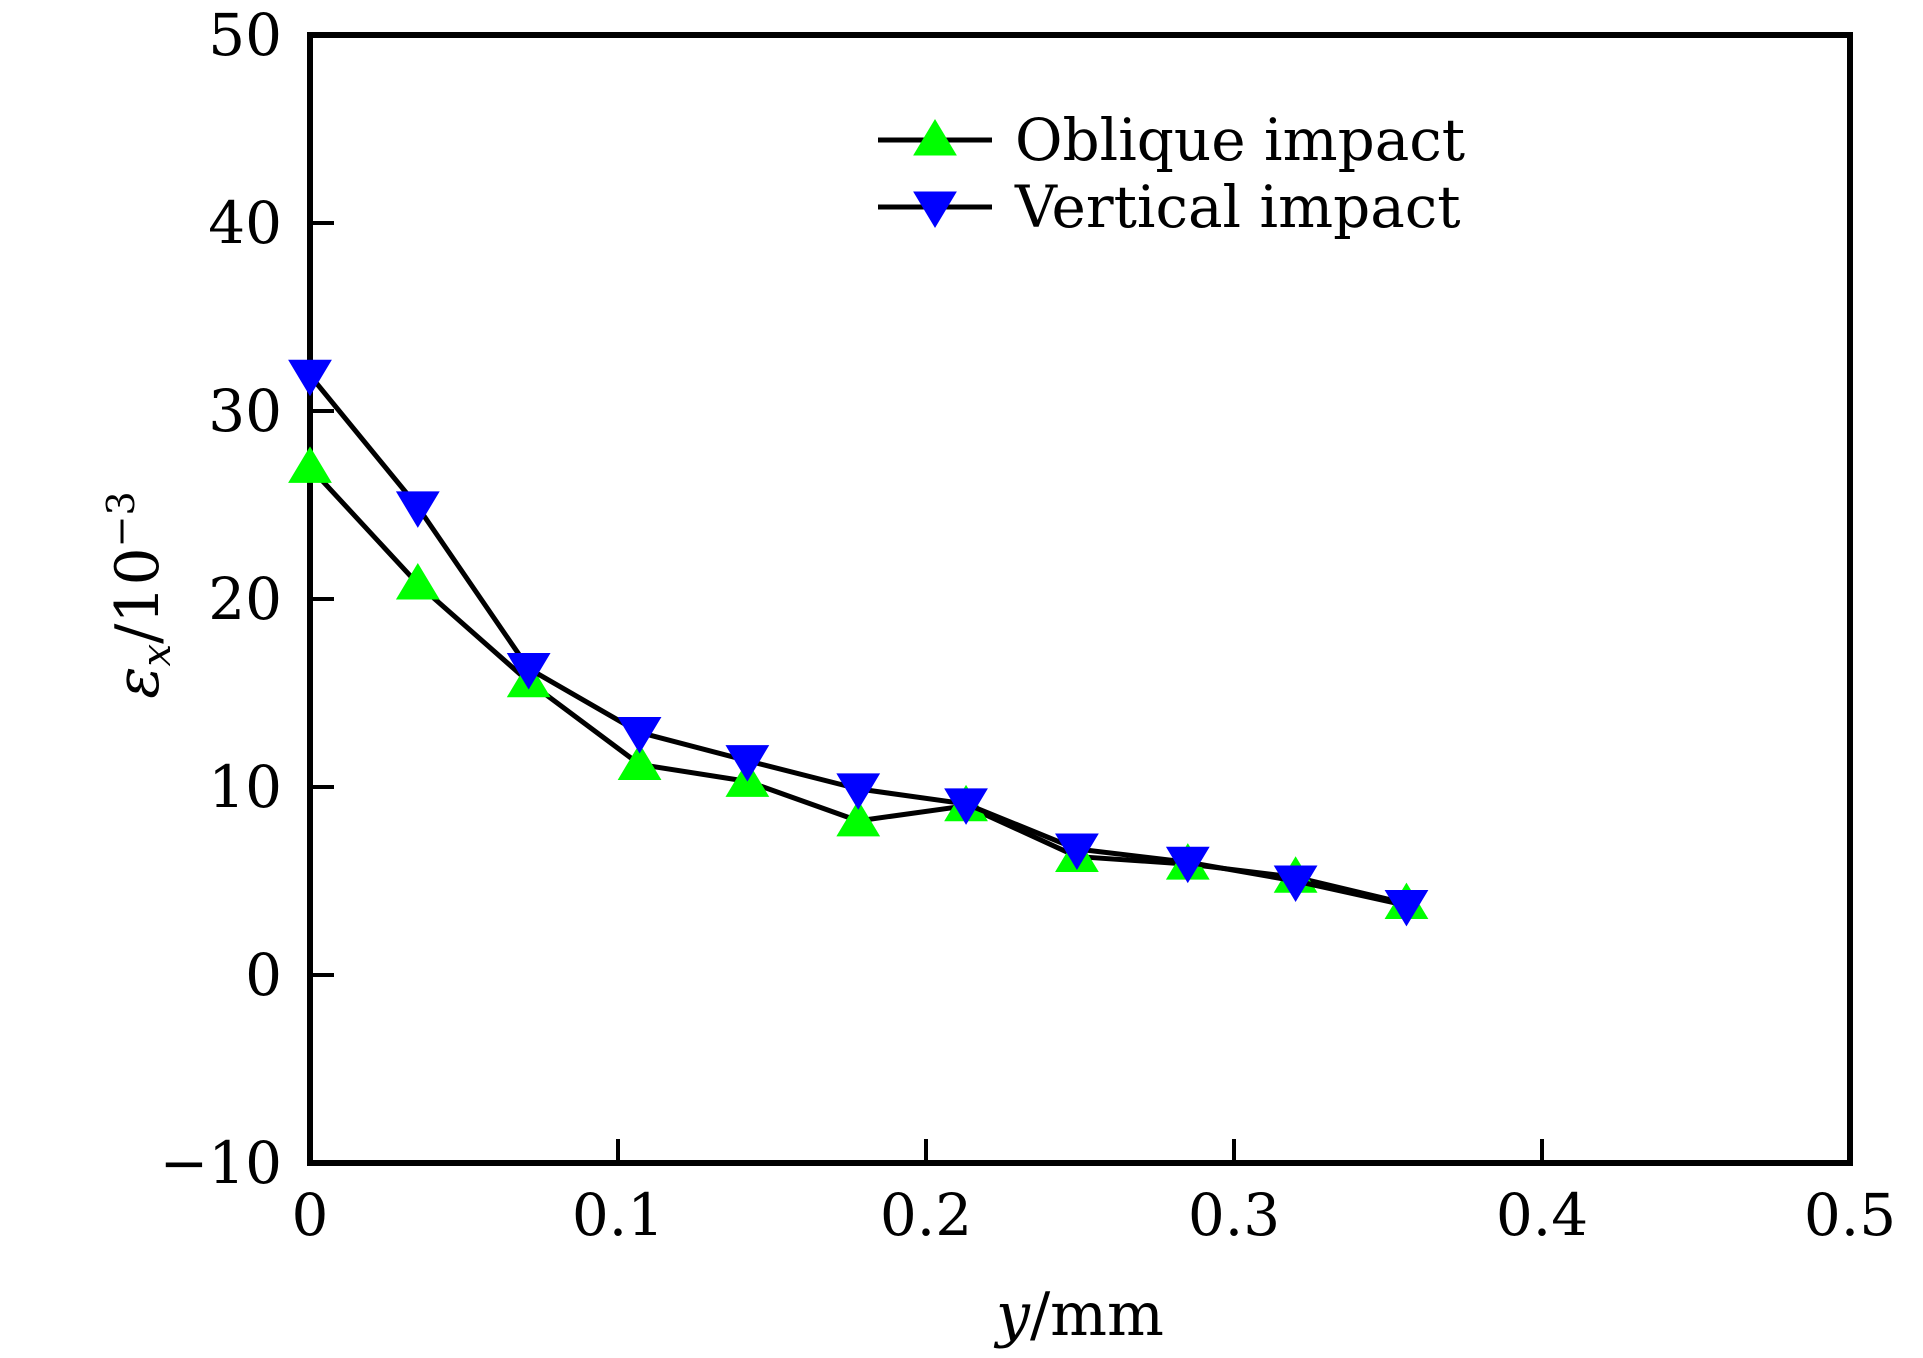 The height and width of the screenshot is (1358, 1923). What do you see at coordinates (926, 1215) in the screenshot?
I see `x-tick-label: 0.2` at bounding box center [926, 1215].